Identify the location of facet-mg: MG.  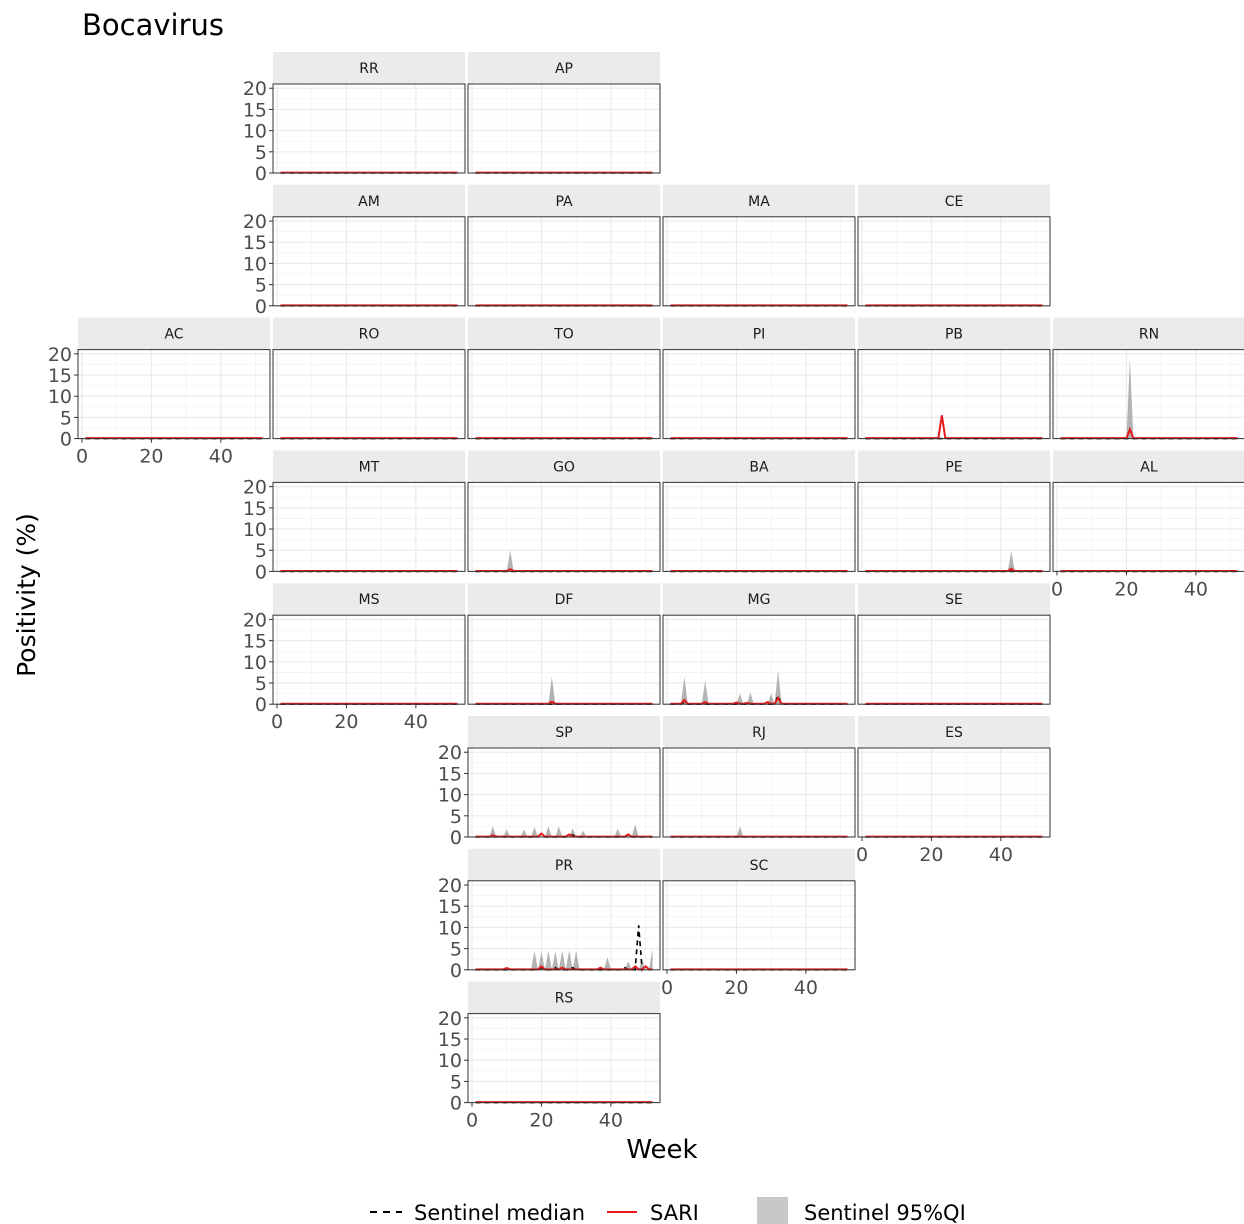
(759, 644).